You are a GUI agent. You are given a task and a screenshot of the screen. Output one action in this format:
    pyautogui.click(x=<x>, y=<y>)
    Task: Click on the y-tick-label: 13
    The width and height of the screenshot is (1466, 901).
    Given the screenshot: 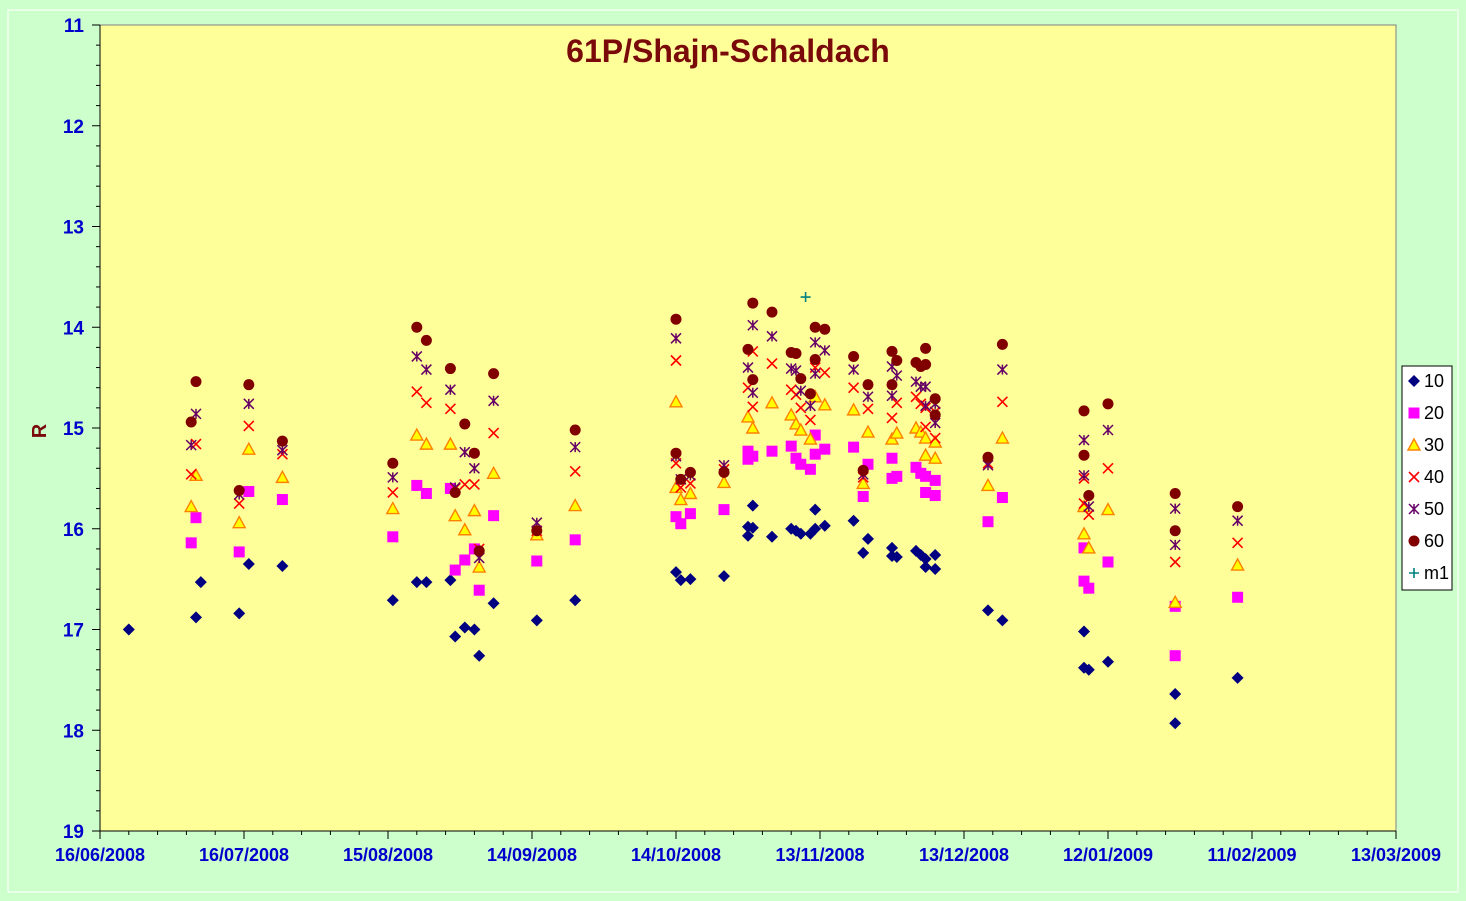 What is the action you would take?
    pyautogui.click(x=73, y=228)
    